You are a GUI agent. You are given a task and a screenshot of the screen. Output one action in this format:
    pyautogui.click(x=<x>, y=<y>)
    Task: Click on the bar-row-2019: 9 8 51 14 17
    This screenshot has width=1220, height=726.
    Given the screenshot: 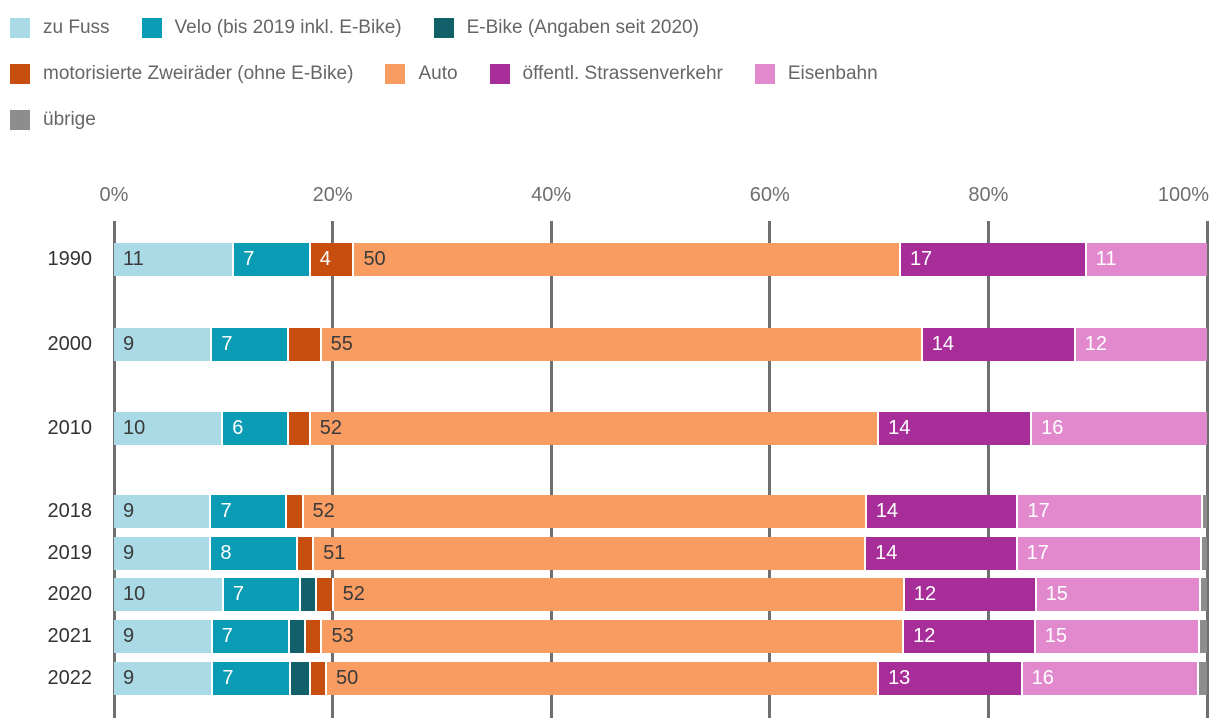 What is the action you would take?
    pyautogui.click(x=660, y=553)
    